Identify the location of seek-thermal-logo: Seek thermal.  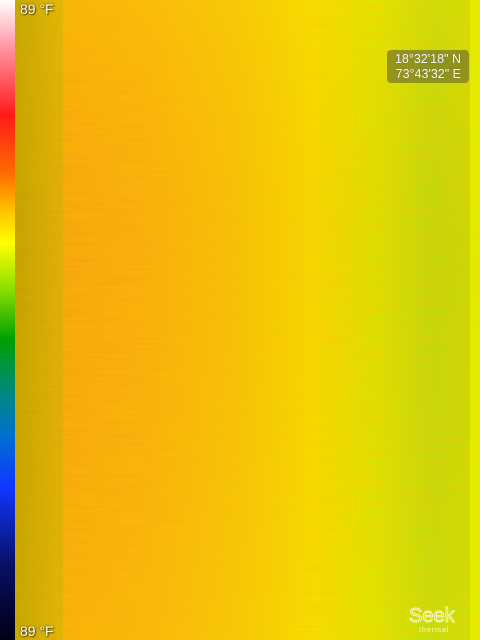
(432, 619).